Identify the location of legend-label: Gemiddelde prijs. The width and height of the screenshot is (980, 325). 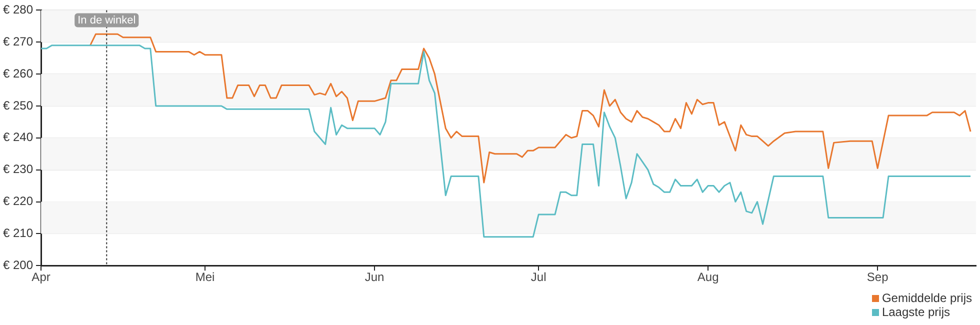
(927, 298).